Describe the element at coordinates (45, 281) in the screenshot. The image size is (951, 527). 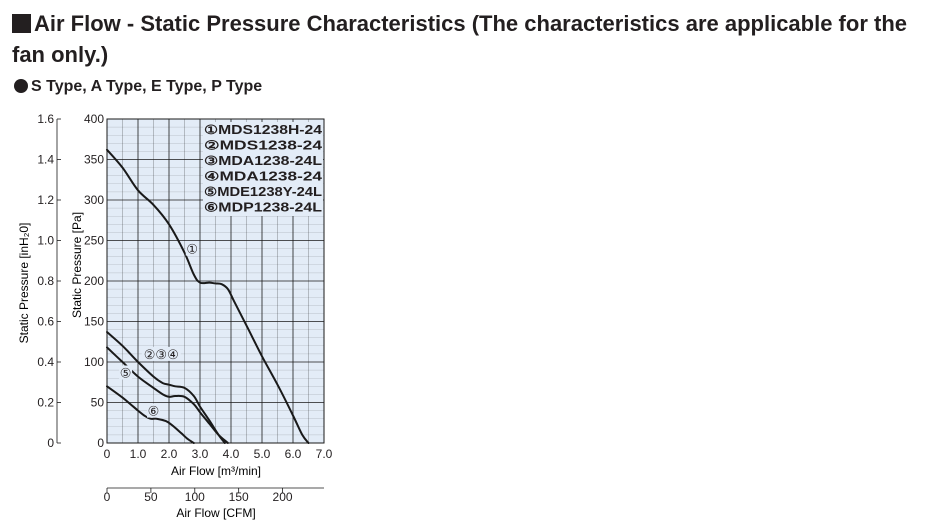
I see `y-secondary-tick-label: 0.8` at that location.